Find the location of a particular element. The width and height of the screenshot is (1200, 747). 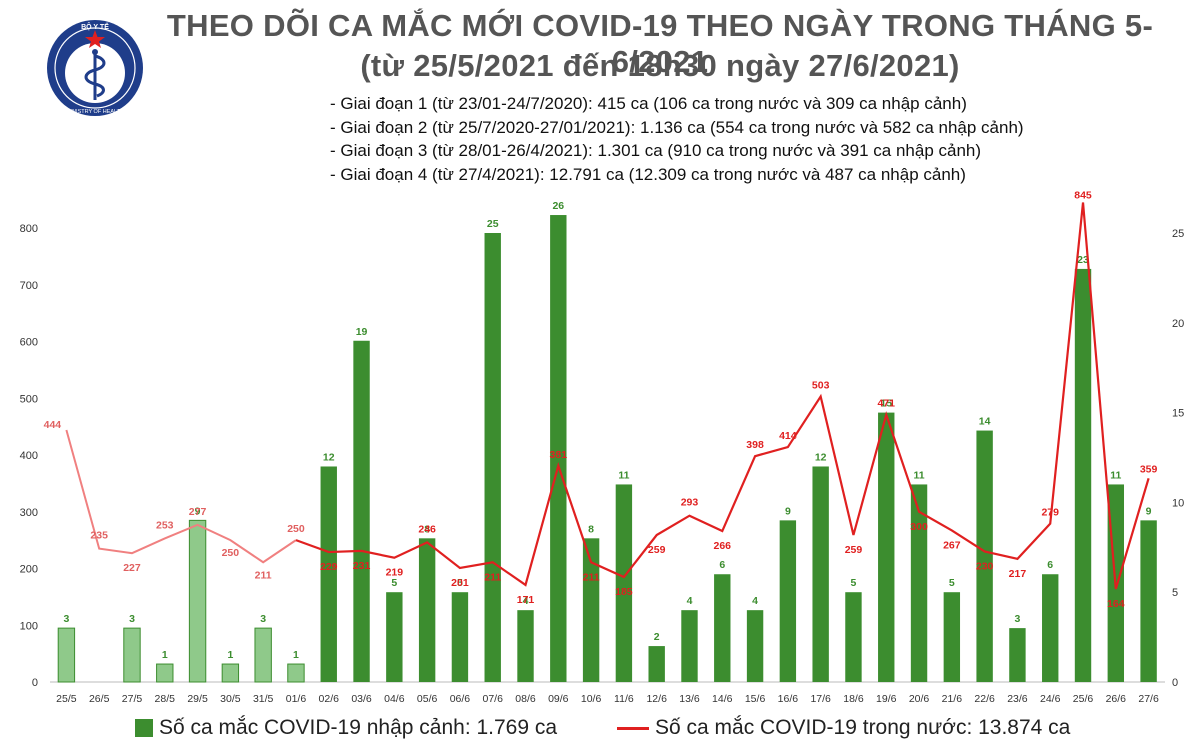

x-tick-label: 04/6 is located at coordinates (394, 699).